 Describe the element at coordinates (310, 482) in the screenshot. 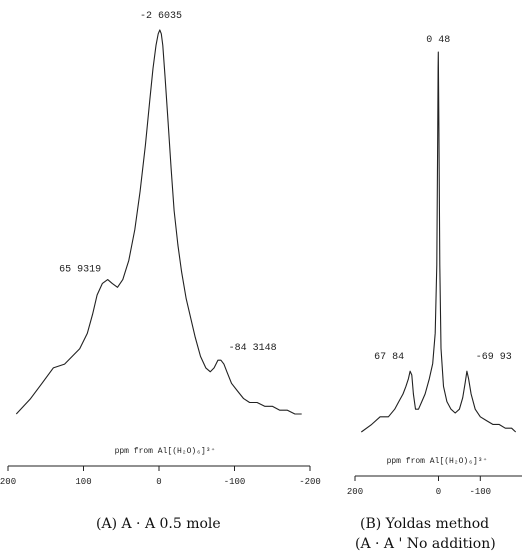

I see `panel-a-tick-label: -200` at that location.